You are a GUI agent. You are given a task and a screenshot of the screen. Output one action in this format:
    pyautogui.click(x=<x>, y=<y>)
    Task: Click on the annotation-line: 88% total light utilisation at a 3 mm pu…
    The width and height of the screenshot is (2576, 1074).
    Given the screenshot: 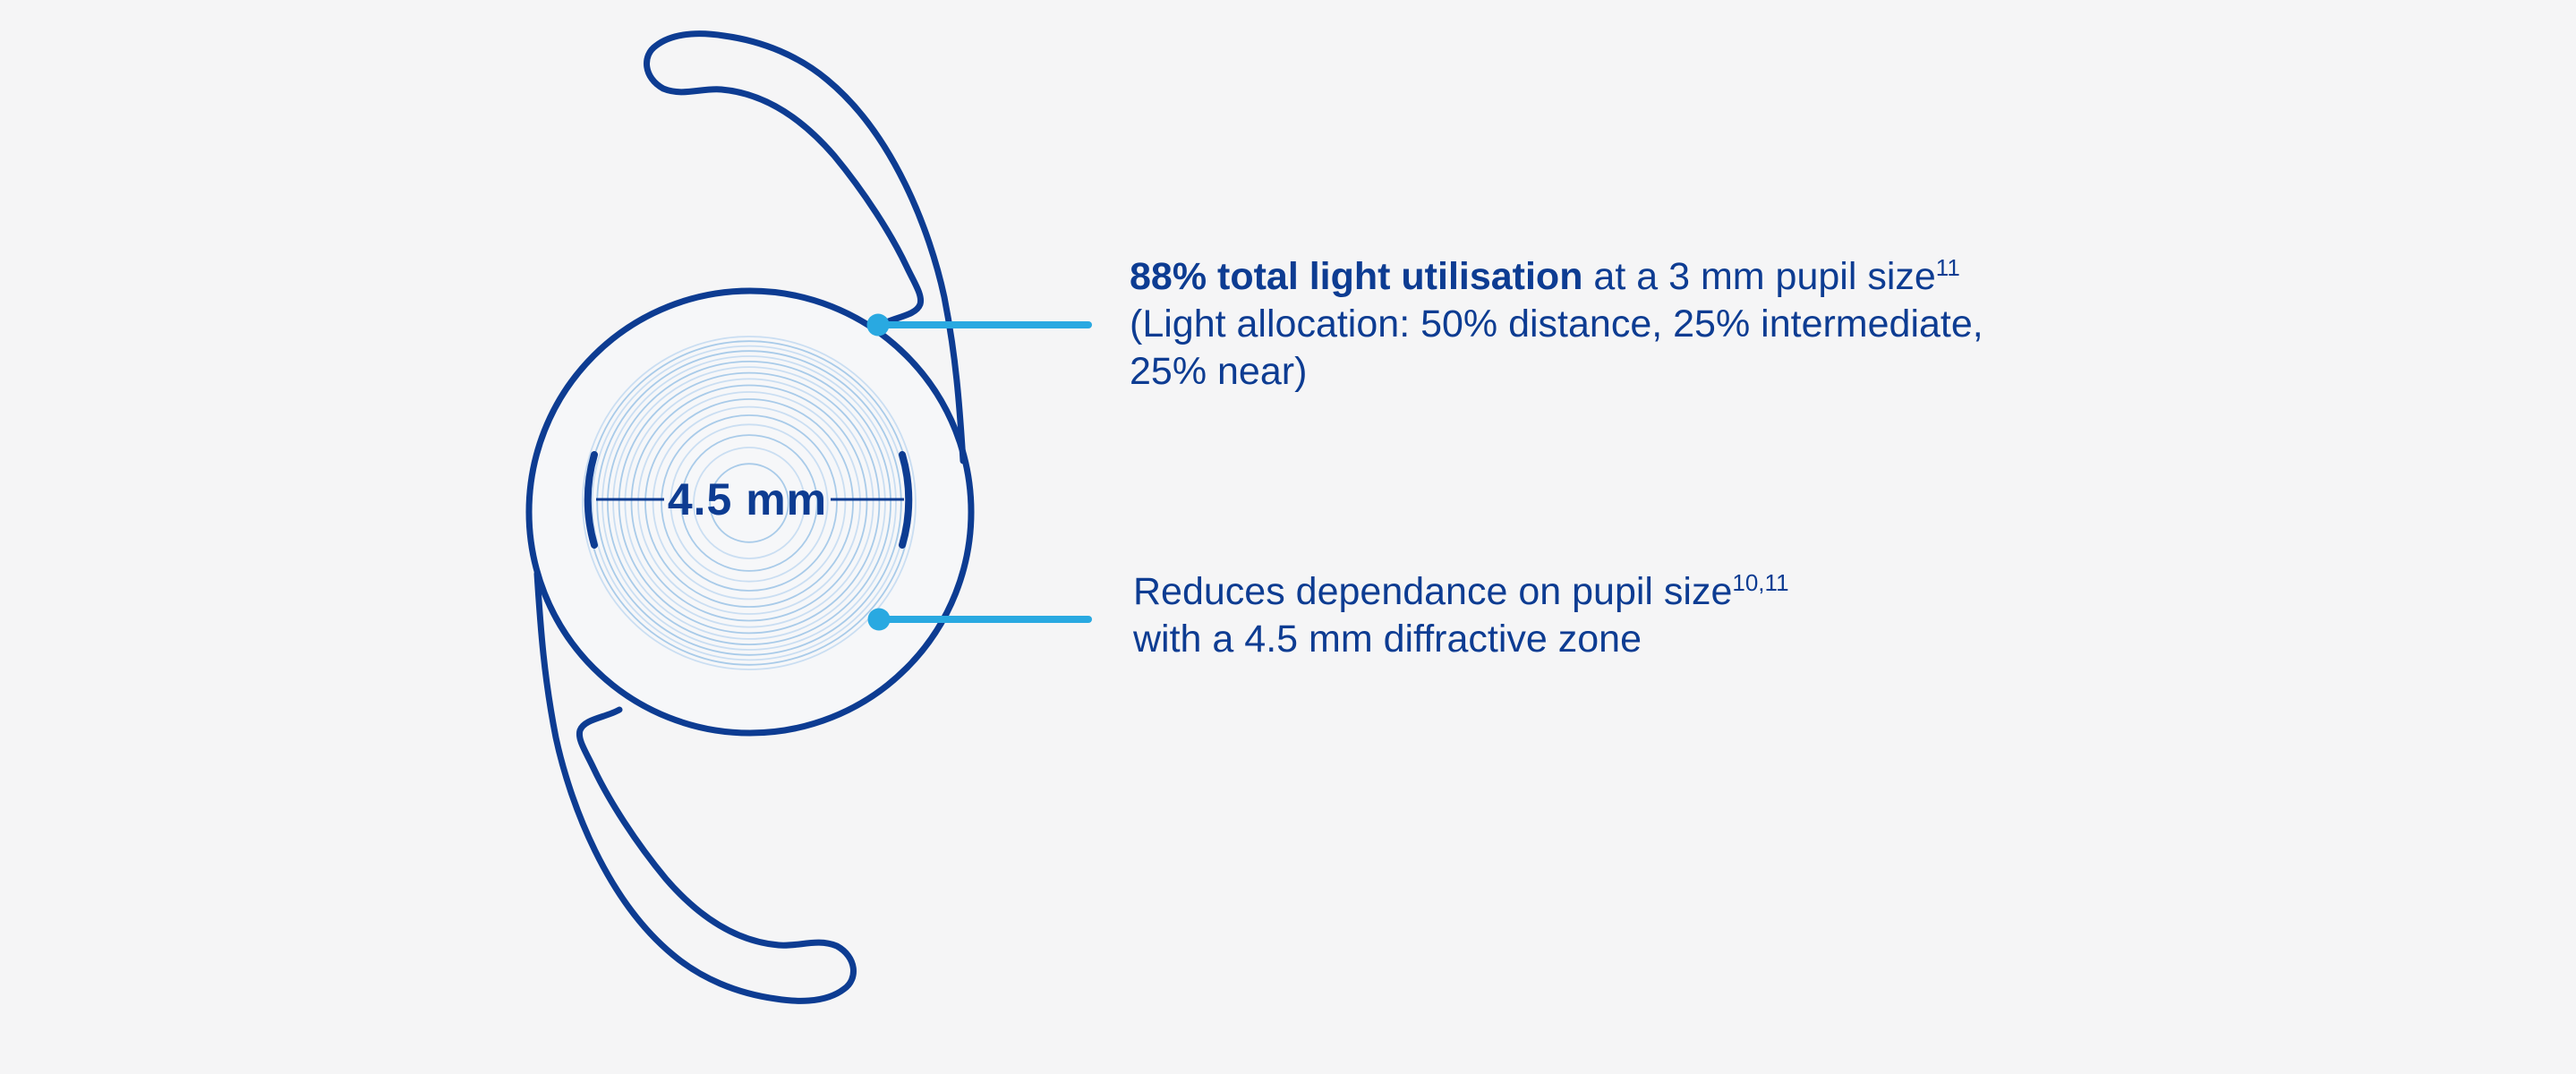 What is the action you would take?
    pyautogui.click(x=1556, y=277)
    